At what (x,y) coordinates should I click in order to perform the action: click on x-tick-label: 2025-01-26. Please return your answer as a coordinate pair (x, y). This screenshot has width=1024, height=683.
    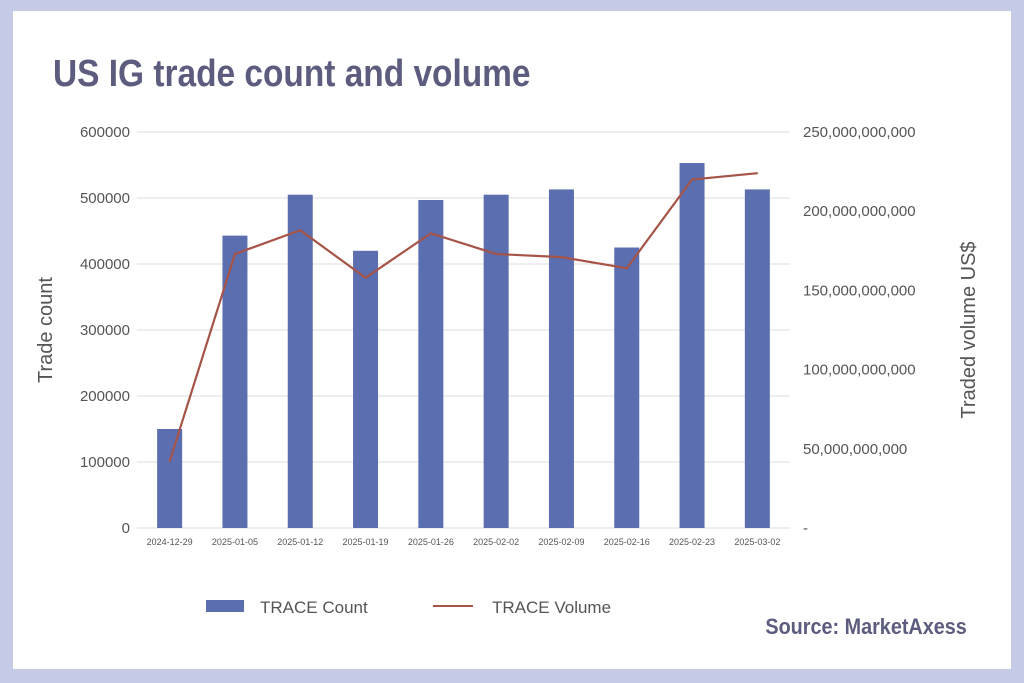
    Looking at the image, I should click on (431, 542).